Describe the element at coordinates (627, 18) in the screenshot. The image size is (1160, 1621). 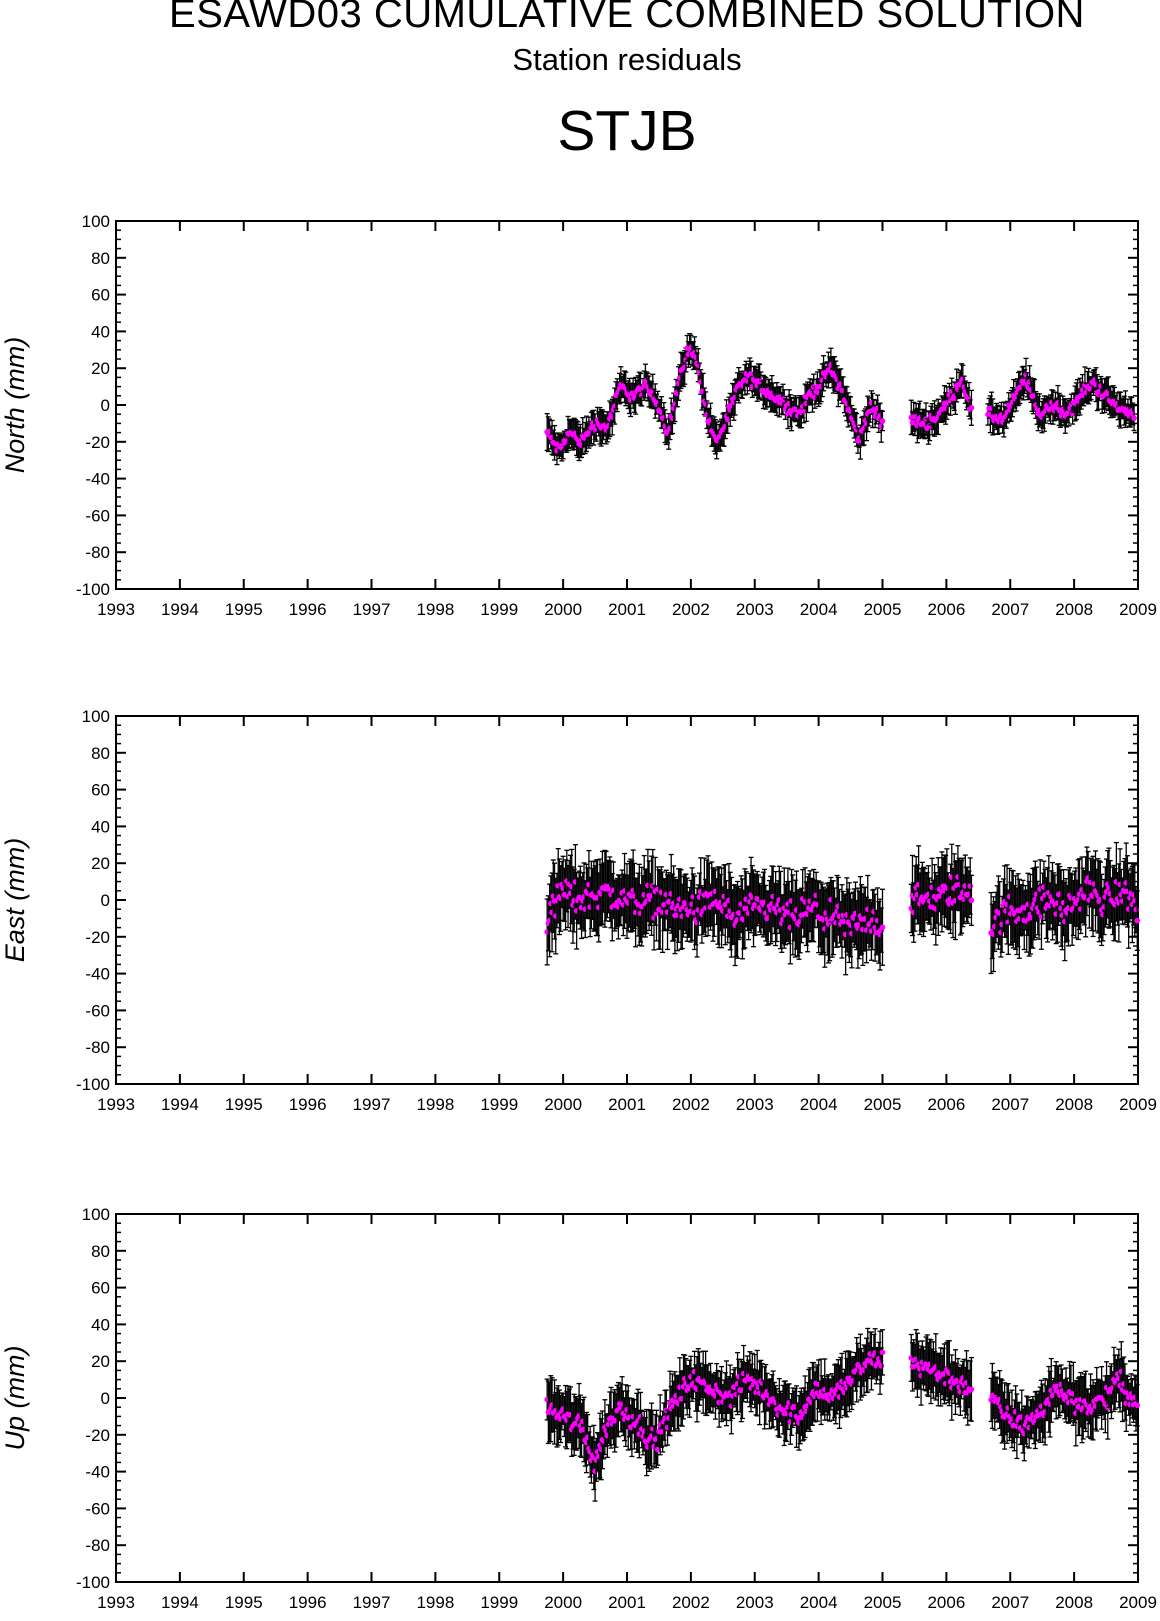
I see `chart-title: ESAWD03 CUMULATIVE COMBINED SOLUTION` at that location.